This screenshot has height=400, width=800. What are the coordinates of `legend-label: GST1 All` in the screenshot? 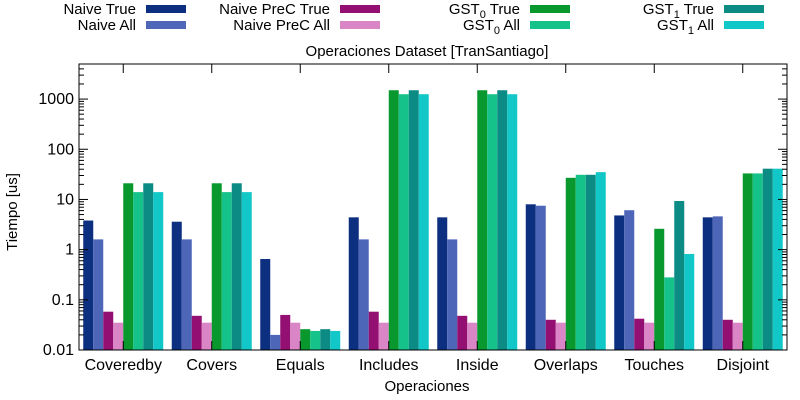 It's located at (685, 27).